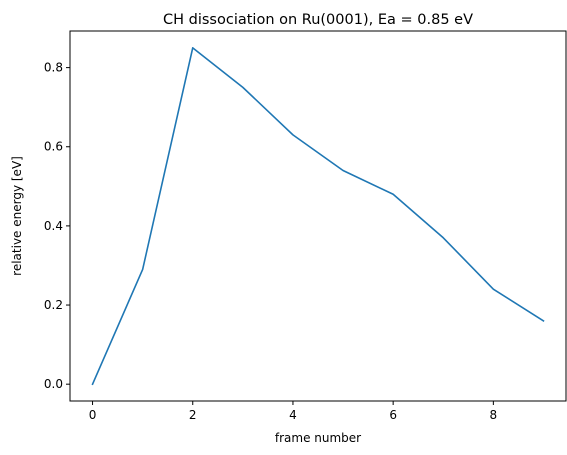  Describe the element at coordinates (53, 68) in the screenshot. I see `y-tick-label: 0.8` at that location.